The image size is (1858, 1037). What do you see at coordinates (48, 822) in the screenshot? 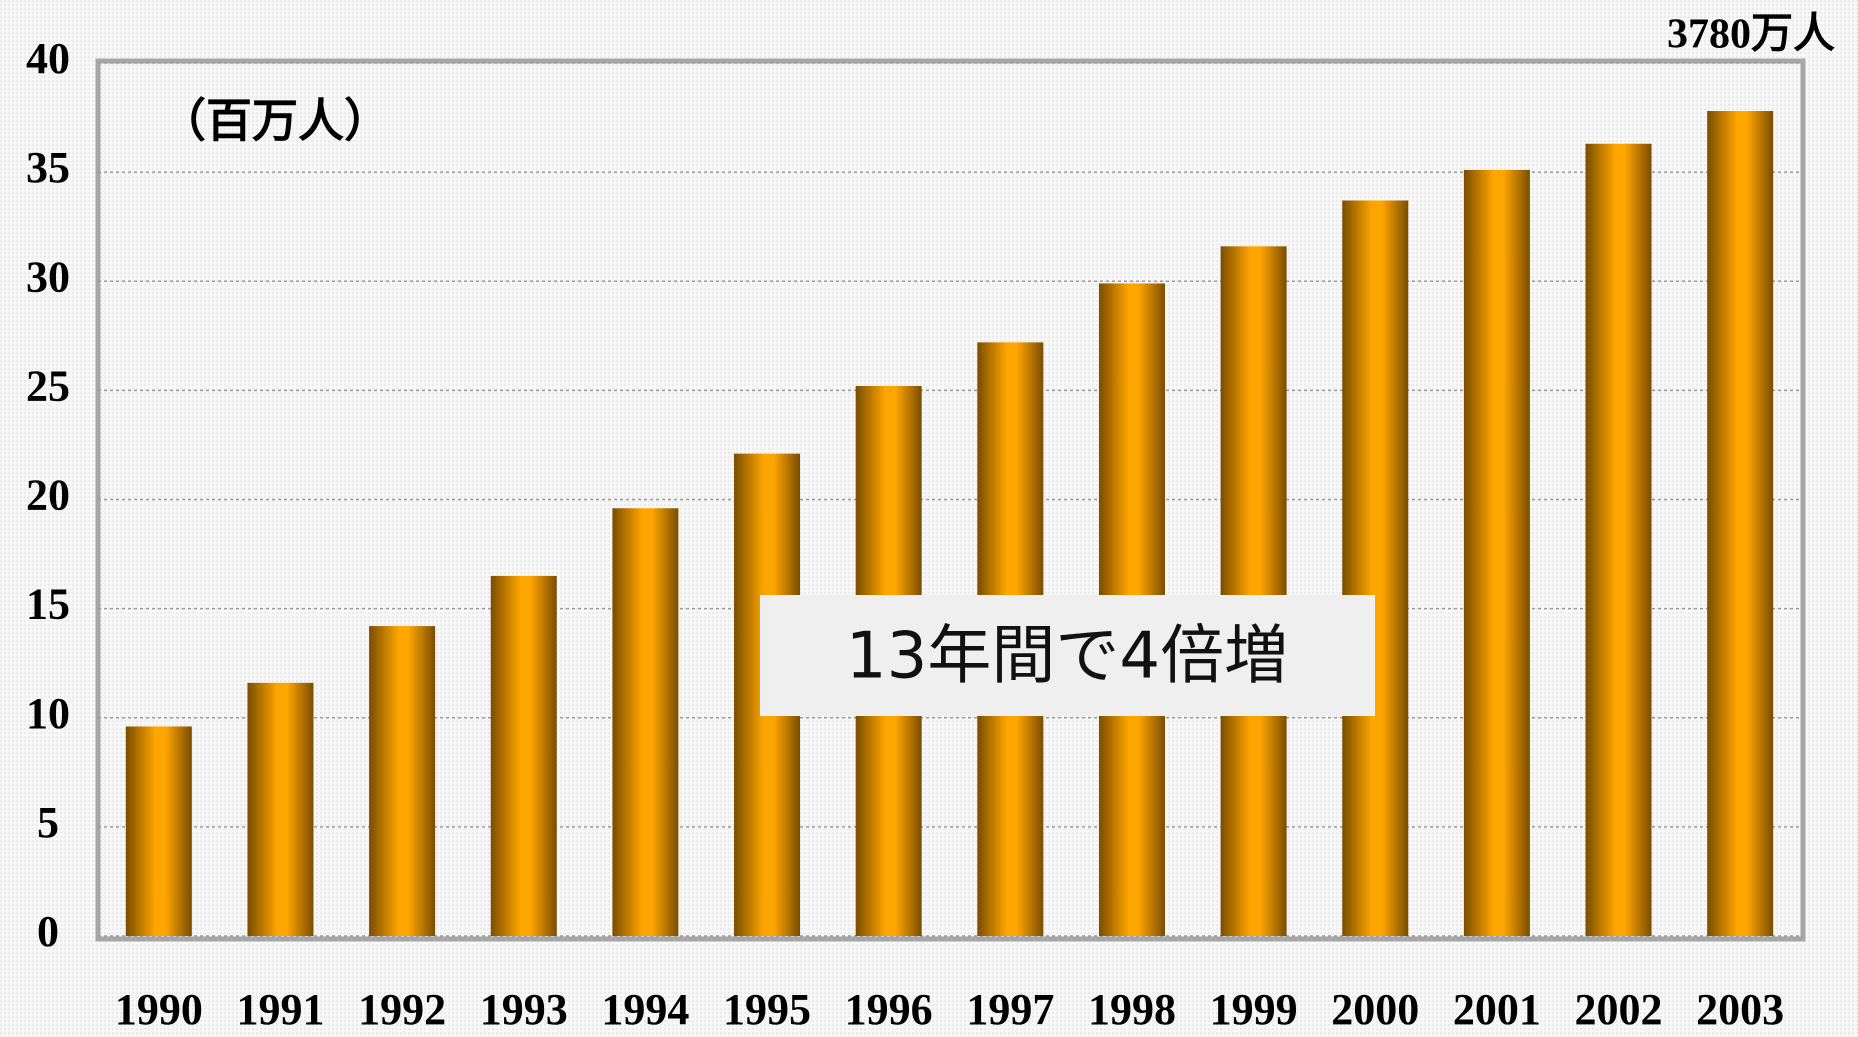
I see `y-tick-label: 5` at bounding box center [48, 822].